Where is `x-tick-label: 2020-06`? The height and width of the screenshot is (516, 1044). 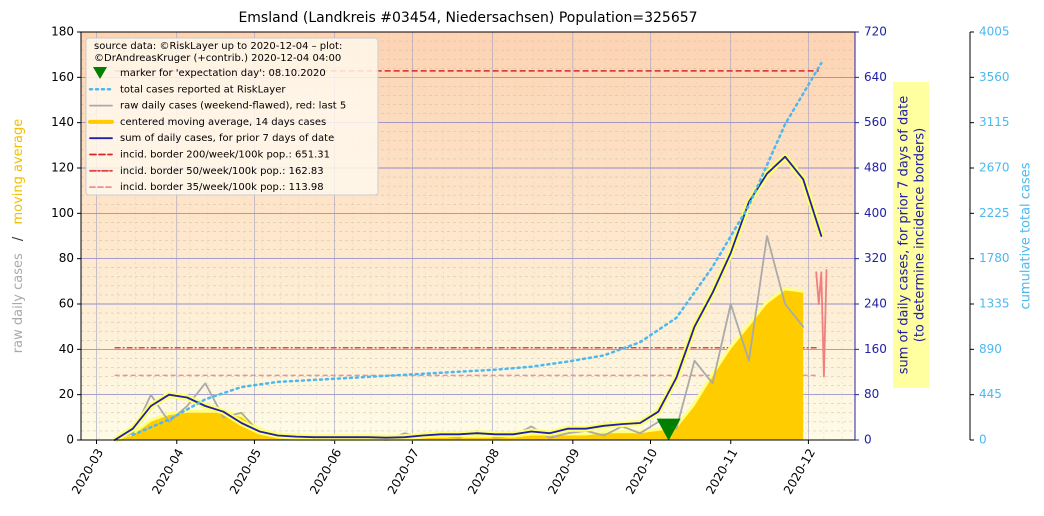
x-tick-label: 2020-06 is located at coordinates (325, 471).